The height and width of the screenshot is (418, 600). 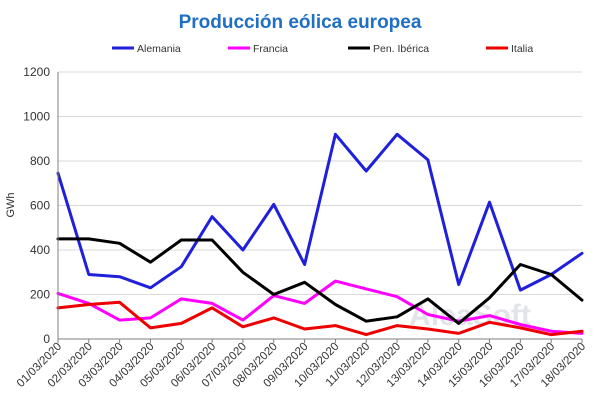 What do you see at coordinates (36, 117) in the screenshot?
I see `y-tick-label-1000: 1000` at bounding box center [36, 117].